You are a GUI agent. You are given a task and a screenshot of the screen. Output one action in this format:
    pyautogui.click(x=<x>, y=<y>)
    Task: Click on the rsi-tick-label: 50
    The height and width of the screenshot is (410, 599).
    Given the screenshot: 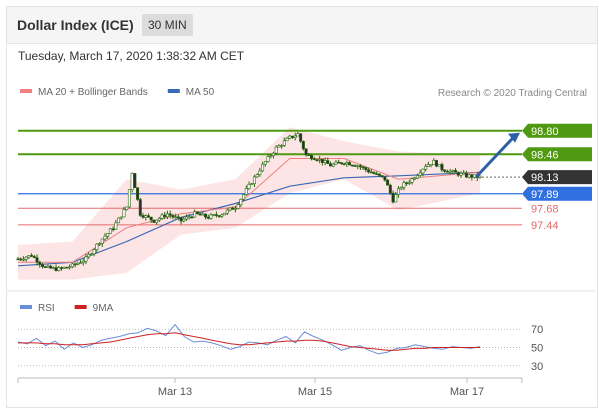 What is the action you would take?
    pyautogui.click(x=537, y=349)
    